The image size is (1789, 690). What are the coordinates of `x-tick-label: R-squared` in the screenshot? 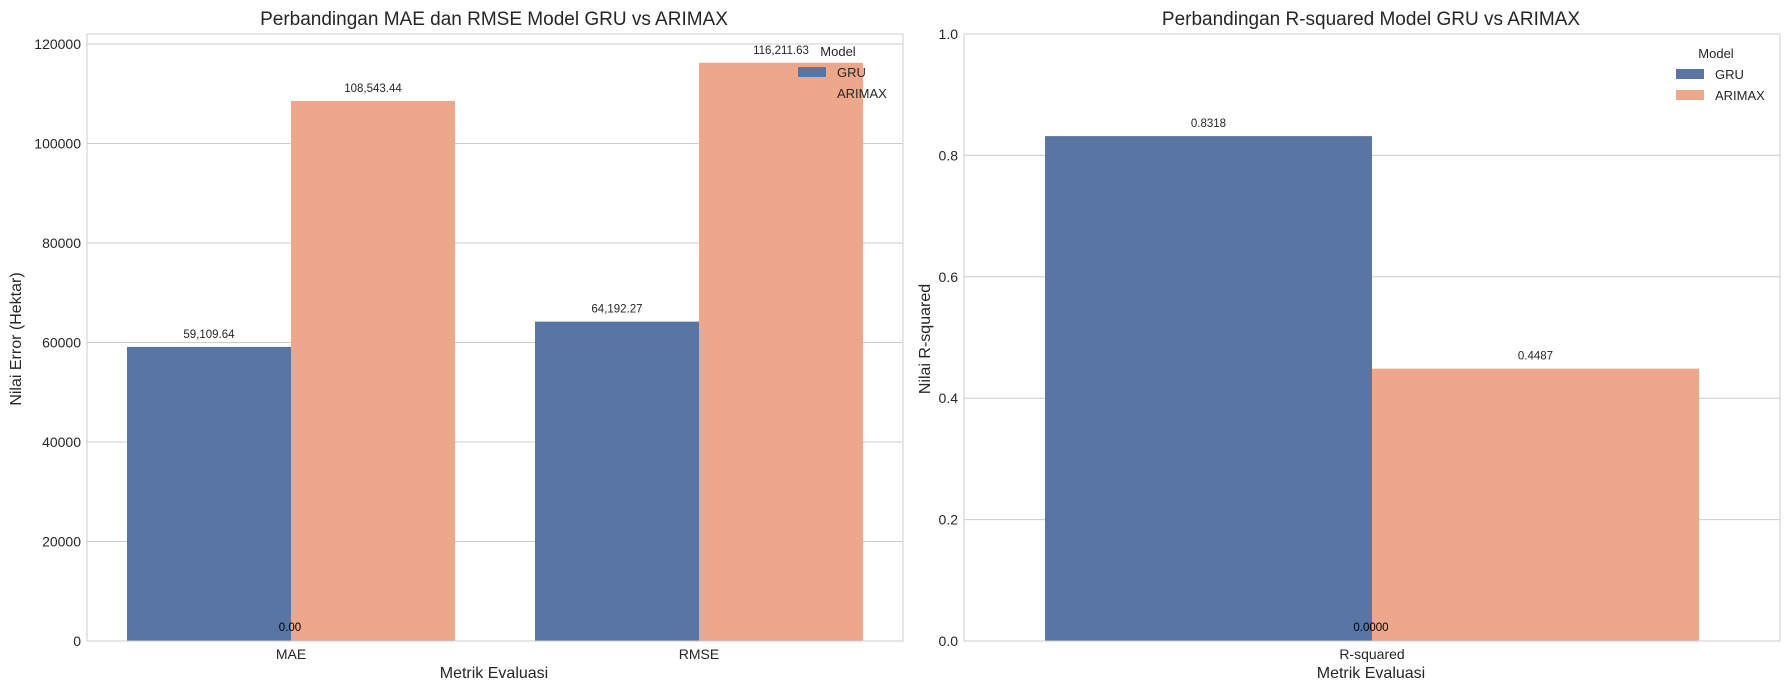 It's located at (1371, 654).